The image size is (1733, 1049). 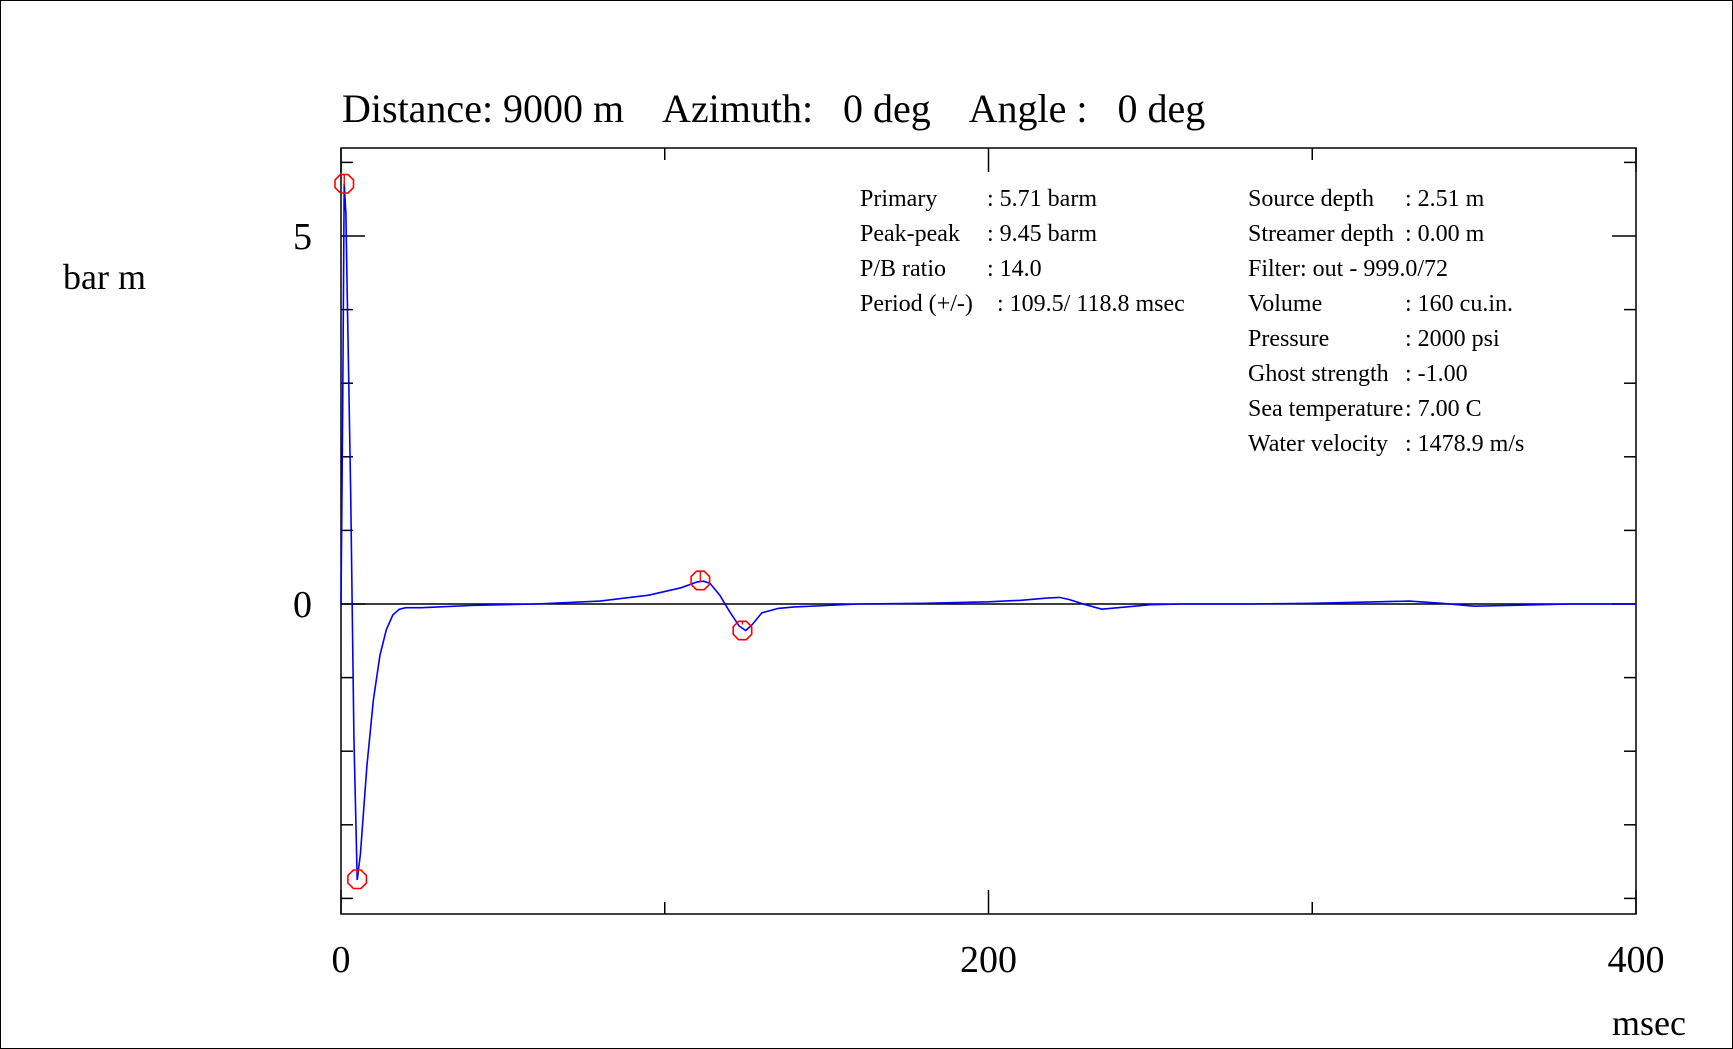 What do you see at coordinates (1464, 444) in the screenshot?
I see `info-right-value: : 1478.9 m/s` at bounding box center [1464, 444].